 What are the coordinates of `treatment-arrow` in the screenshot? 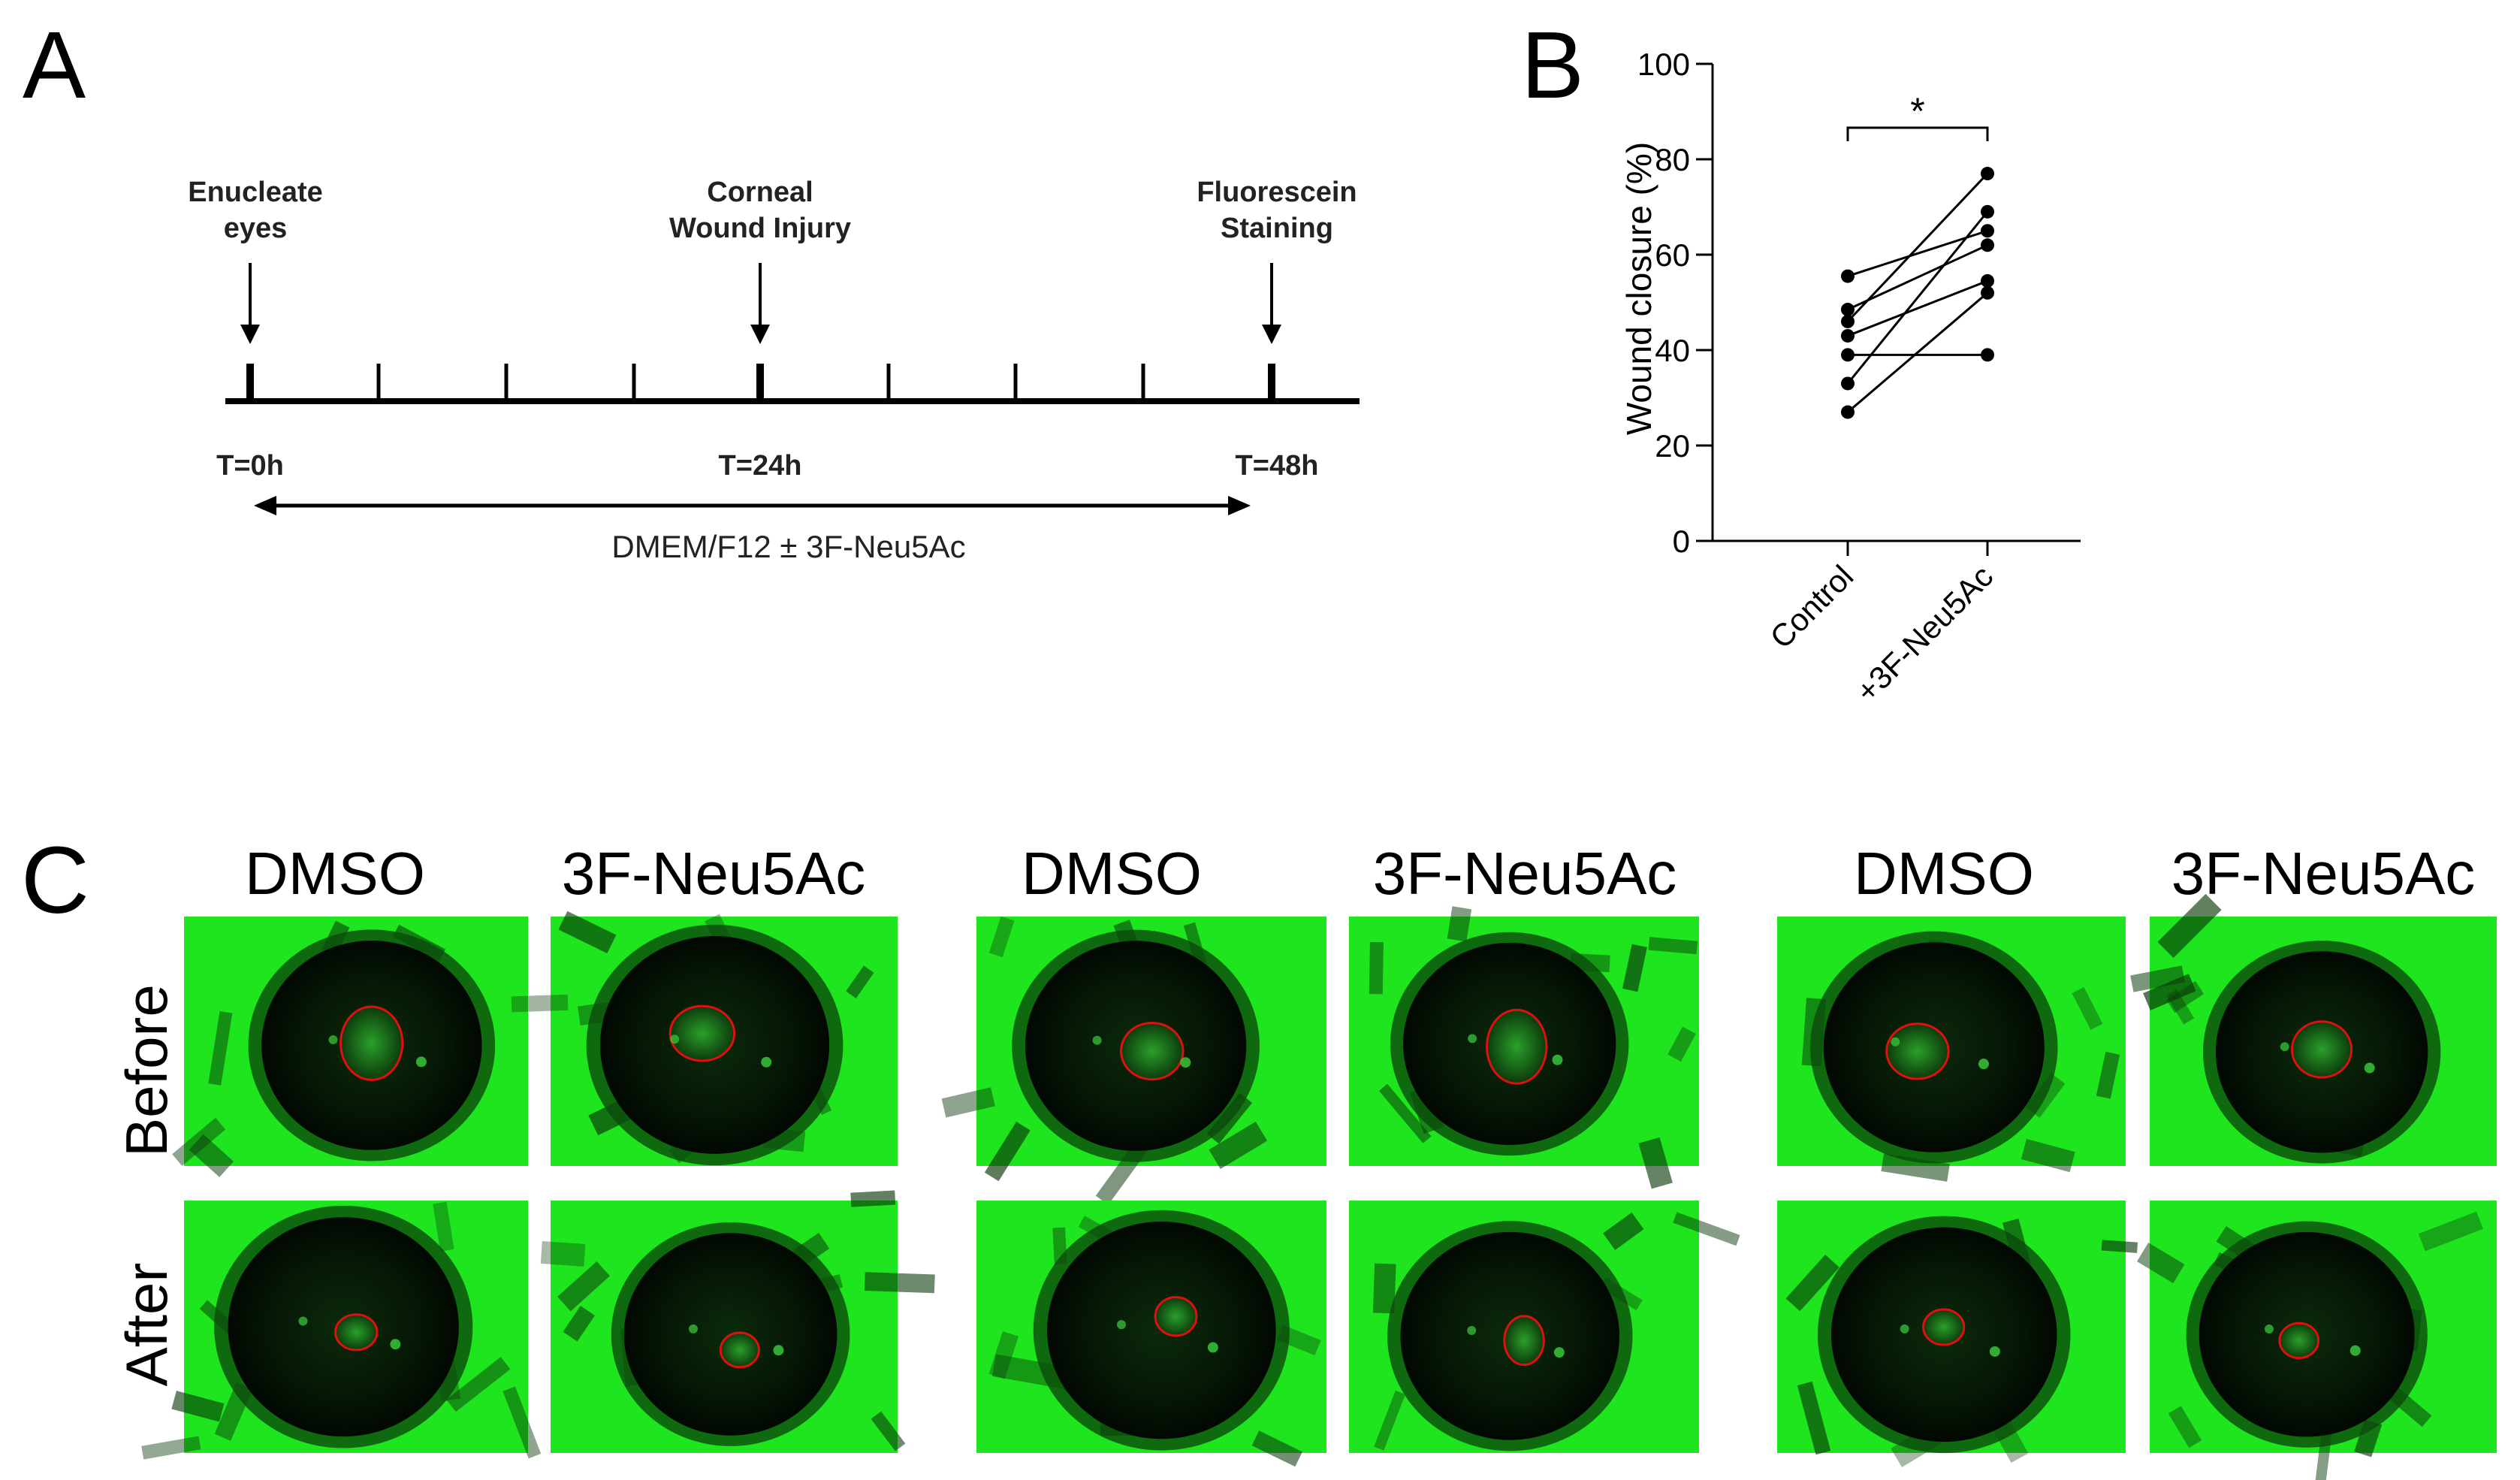 It's located at (752, 506).